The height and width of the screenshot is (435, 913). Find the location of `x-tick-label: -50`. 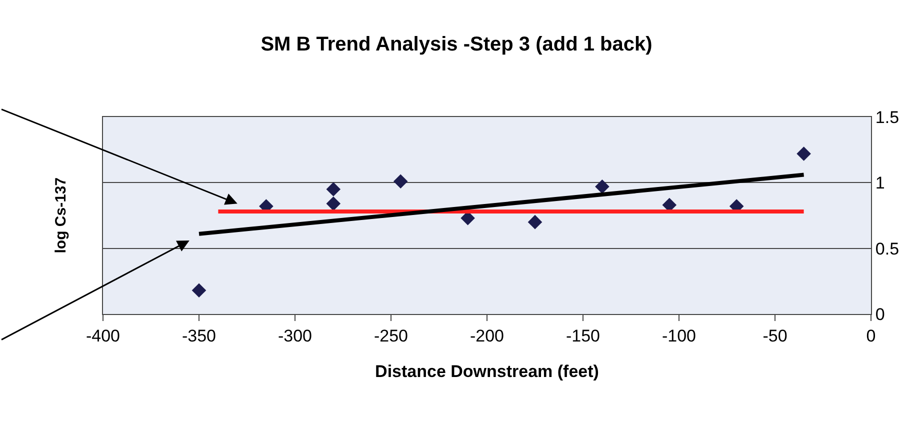

x-tick-label: -50 is located at coordinates (775, 336).